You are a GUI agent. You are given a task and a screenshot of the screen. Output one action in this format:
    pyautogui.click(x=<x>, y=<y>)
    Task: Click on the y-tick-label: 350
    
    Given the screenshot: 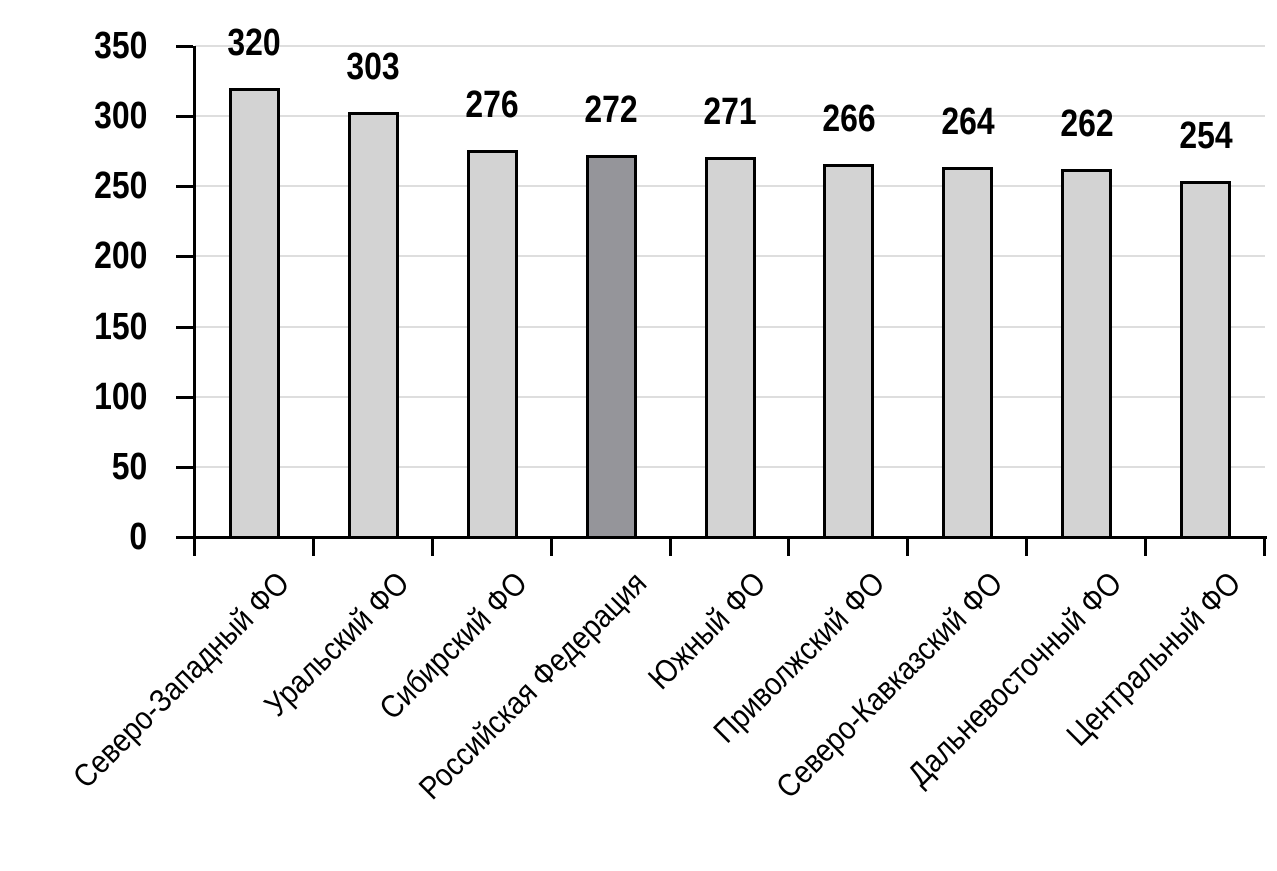 What is the action you would take?
    pyautogui.click(x=120, y=46)
    